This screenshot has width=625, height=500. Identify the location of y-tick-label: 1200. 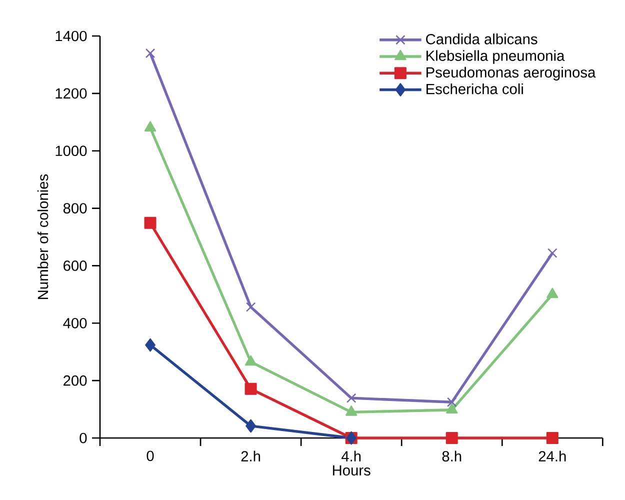
(71, 93).